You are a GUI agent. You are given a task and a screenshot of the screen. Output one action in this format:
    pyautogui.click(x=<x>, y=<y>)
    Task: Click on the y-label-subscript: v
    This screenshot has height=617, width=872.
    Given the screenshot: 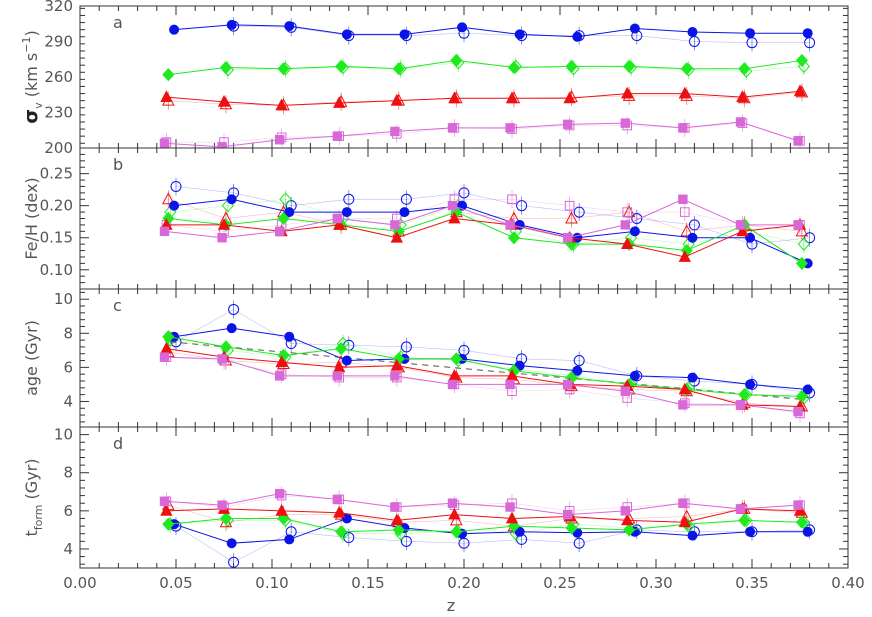 What is the action you would take?
    pyautogui.click(x=38, y=105)
    